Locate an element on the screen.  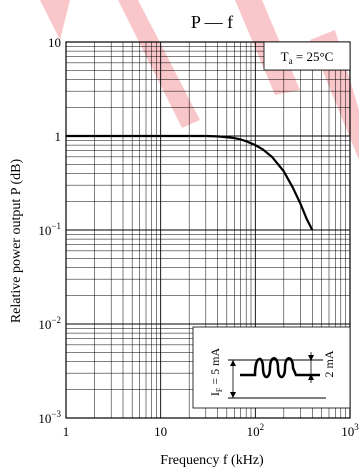
inset-if-label: IF = 5 mA is located at coordinates (216, 372).